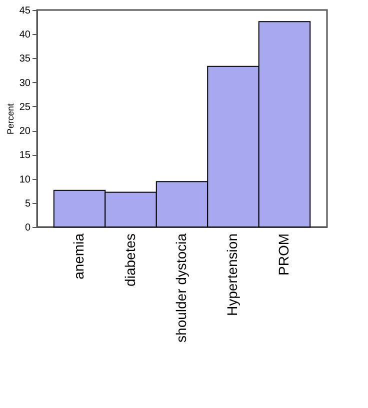  Describe the element at coordinates (25, 180) in the screenshot. I see `y-tick-label: 10` at that location.